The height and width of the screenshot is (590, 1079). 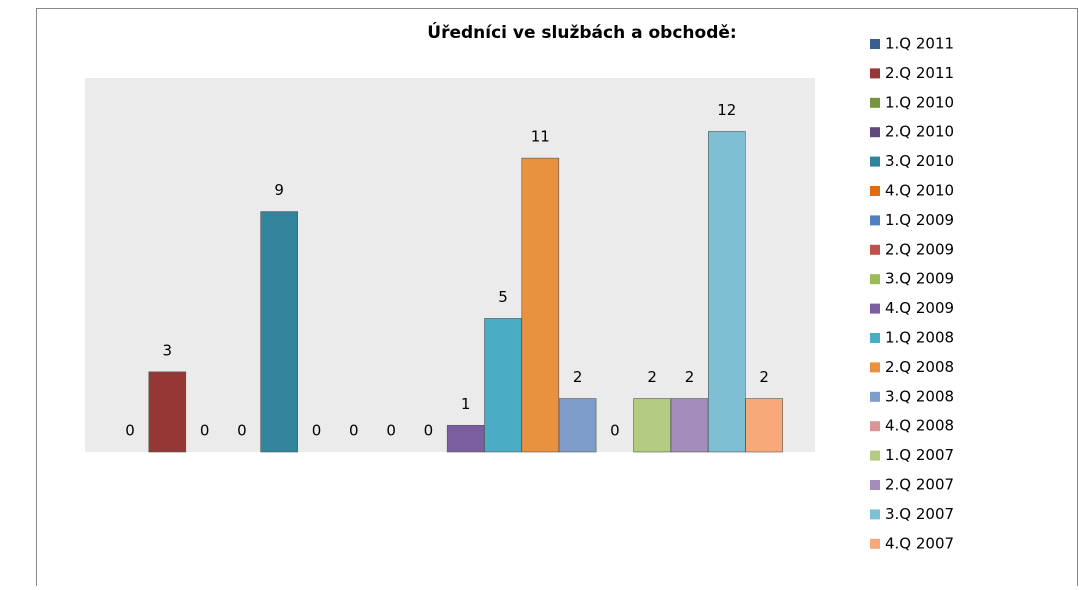 I want to click on legend-label: 1.Q 2007, so click(x=919, y=455).